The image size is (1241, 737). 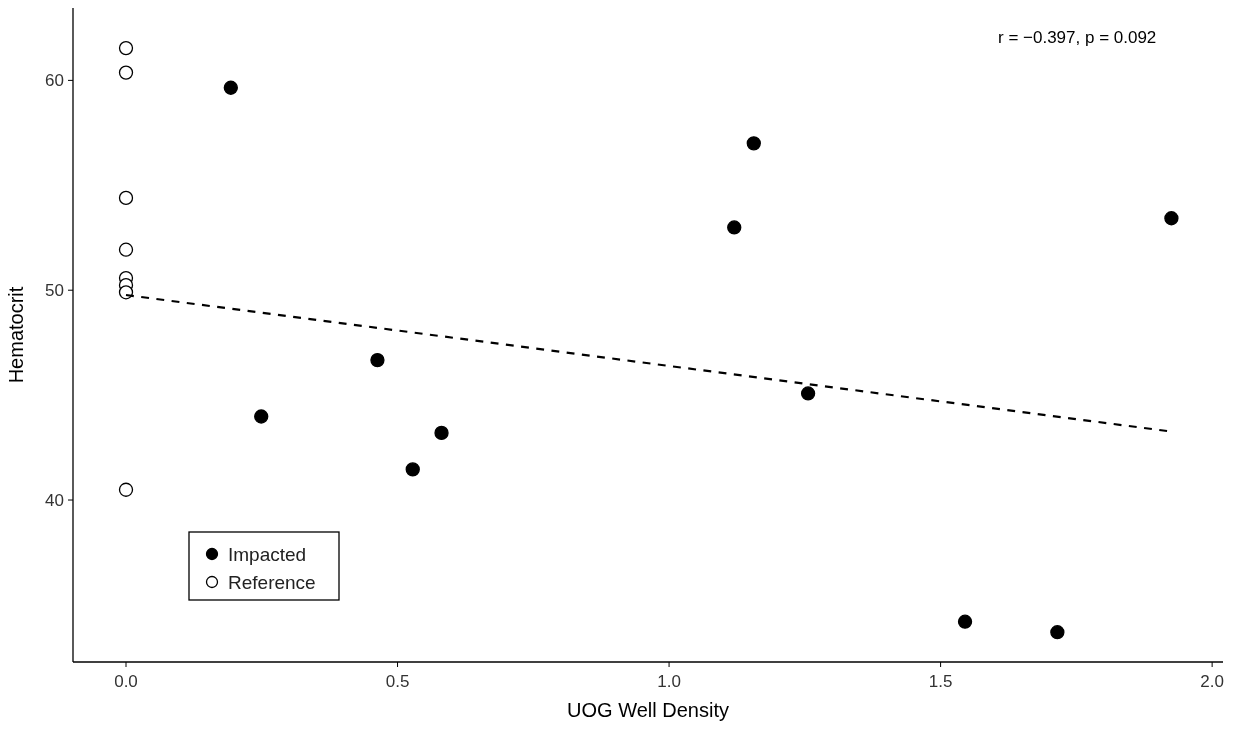 What do you see at coordinates (1212, 681) in the screenshot?
I see `x-tick-label: 2.0` at bounding box center [1212, 681].